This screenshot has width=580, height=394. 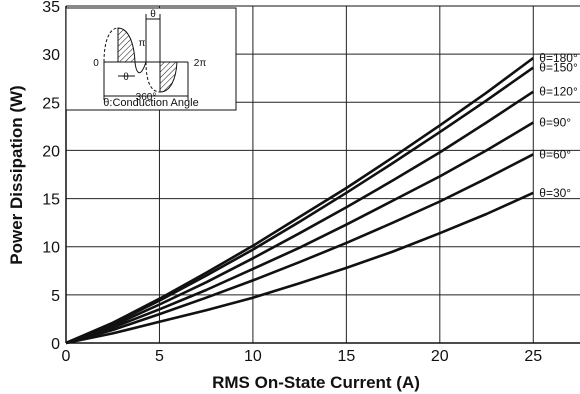 What do you see at coordinates (558, 68) in the screenshot?
I see `series-label: θ=150°` at bounding box center [558, 68].